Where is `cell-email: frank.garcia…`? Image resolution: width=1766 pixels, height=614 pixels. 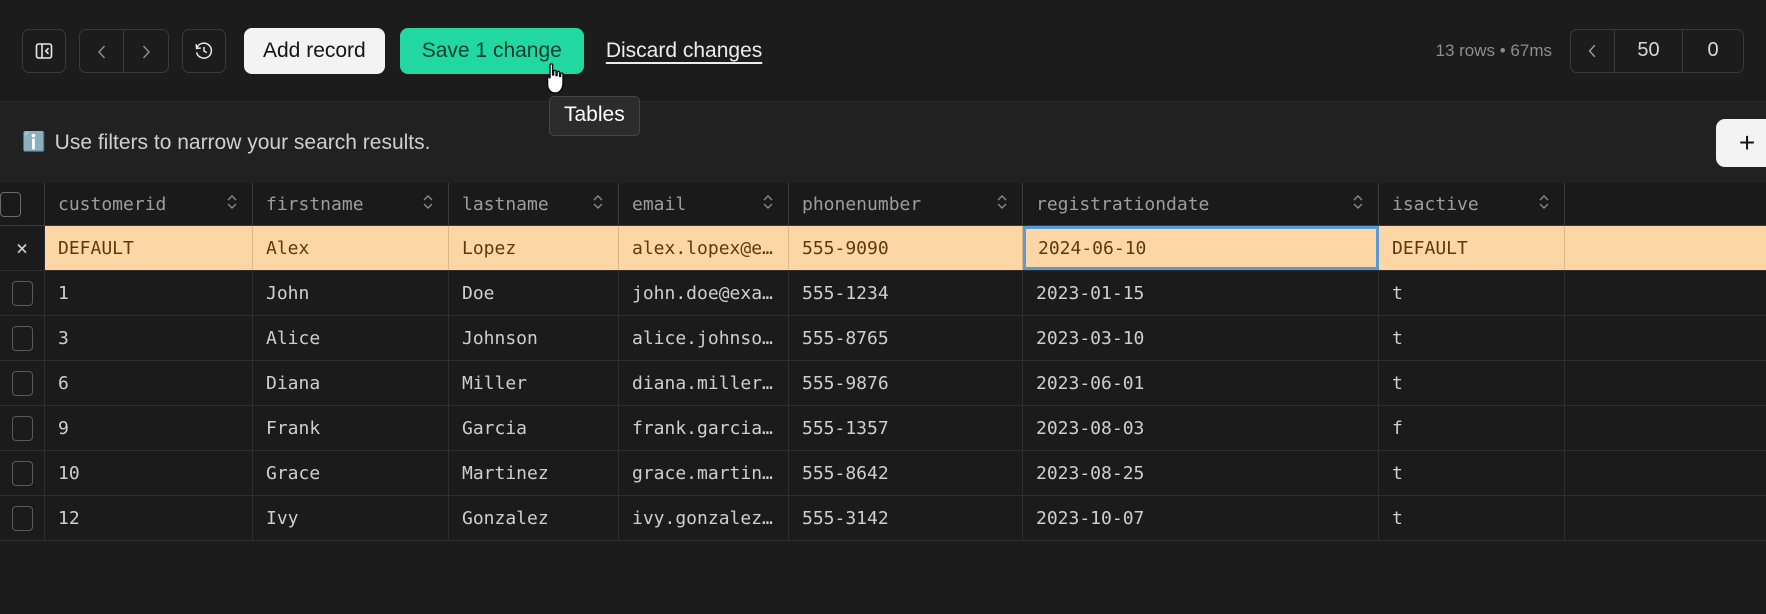
cell-email: frank.garcia… is located at coordinates (704, 428).